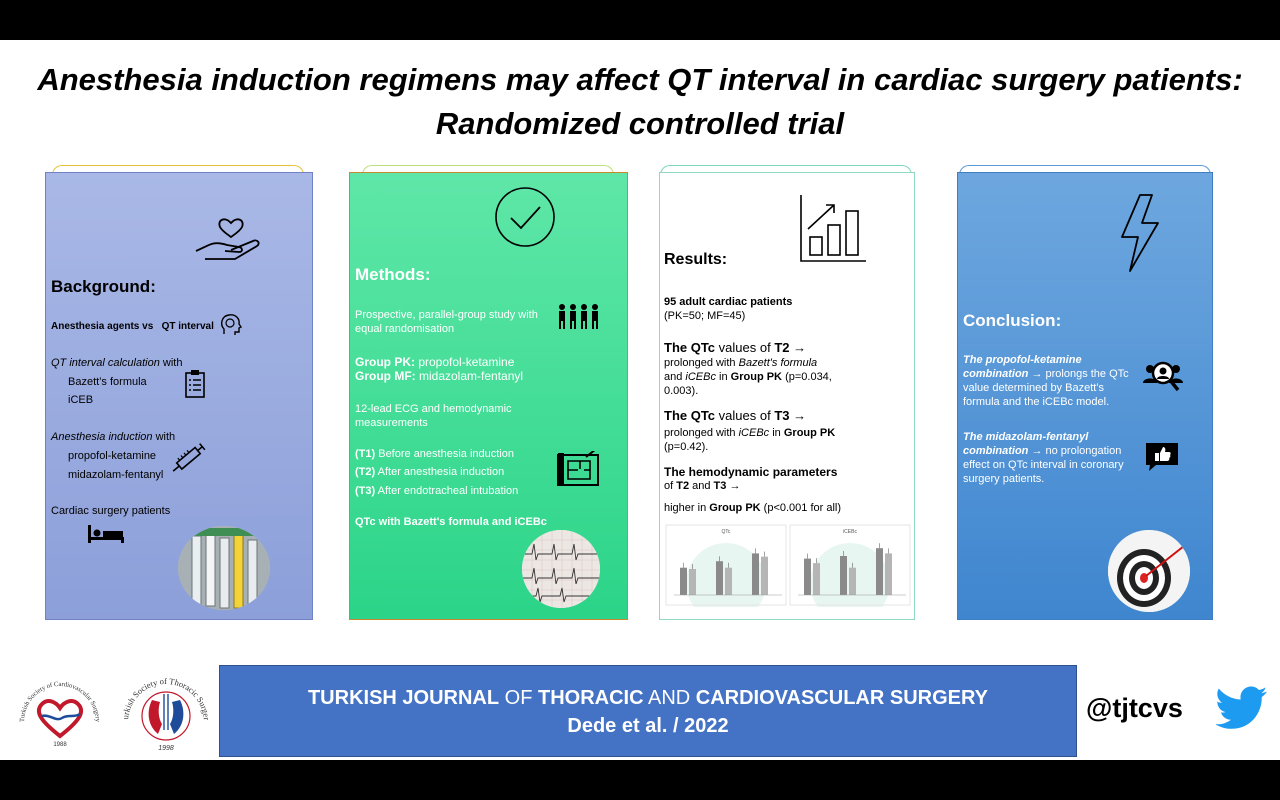  Describe the element at coordinates (696, 259) in the screenshot. I see `results-heading: Results:` at that location.